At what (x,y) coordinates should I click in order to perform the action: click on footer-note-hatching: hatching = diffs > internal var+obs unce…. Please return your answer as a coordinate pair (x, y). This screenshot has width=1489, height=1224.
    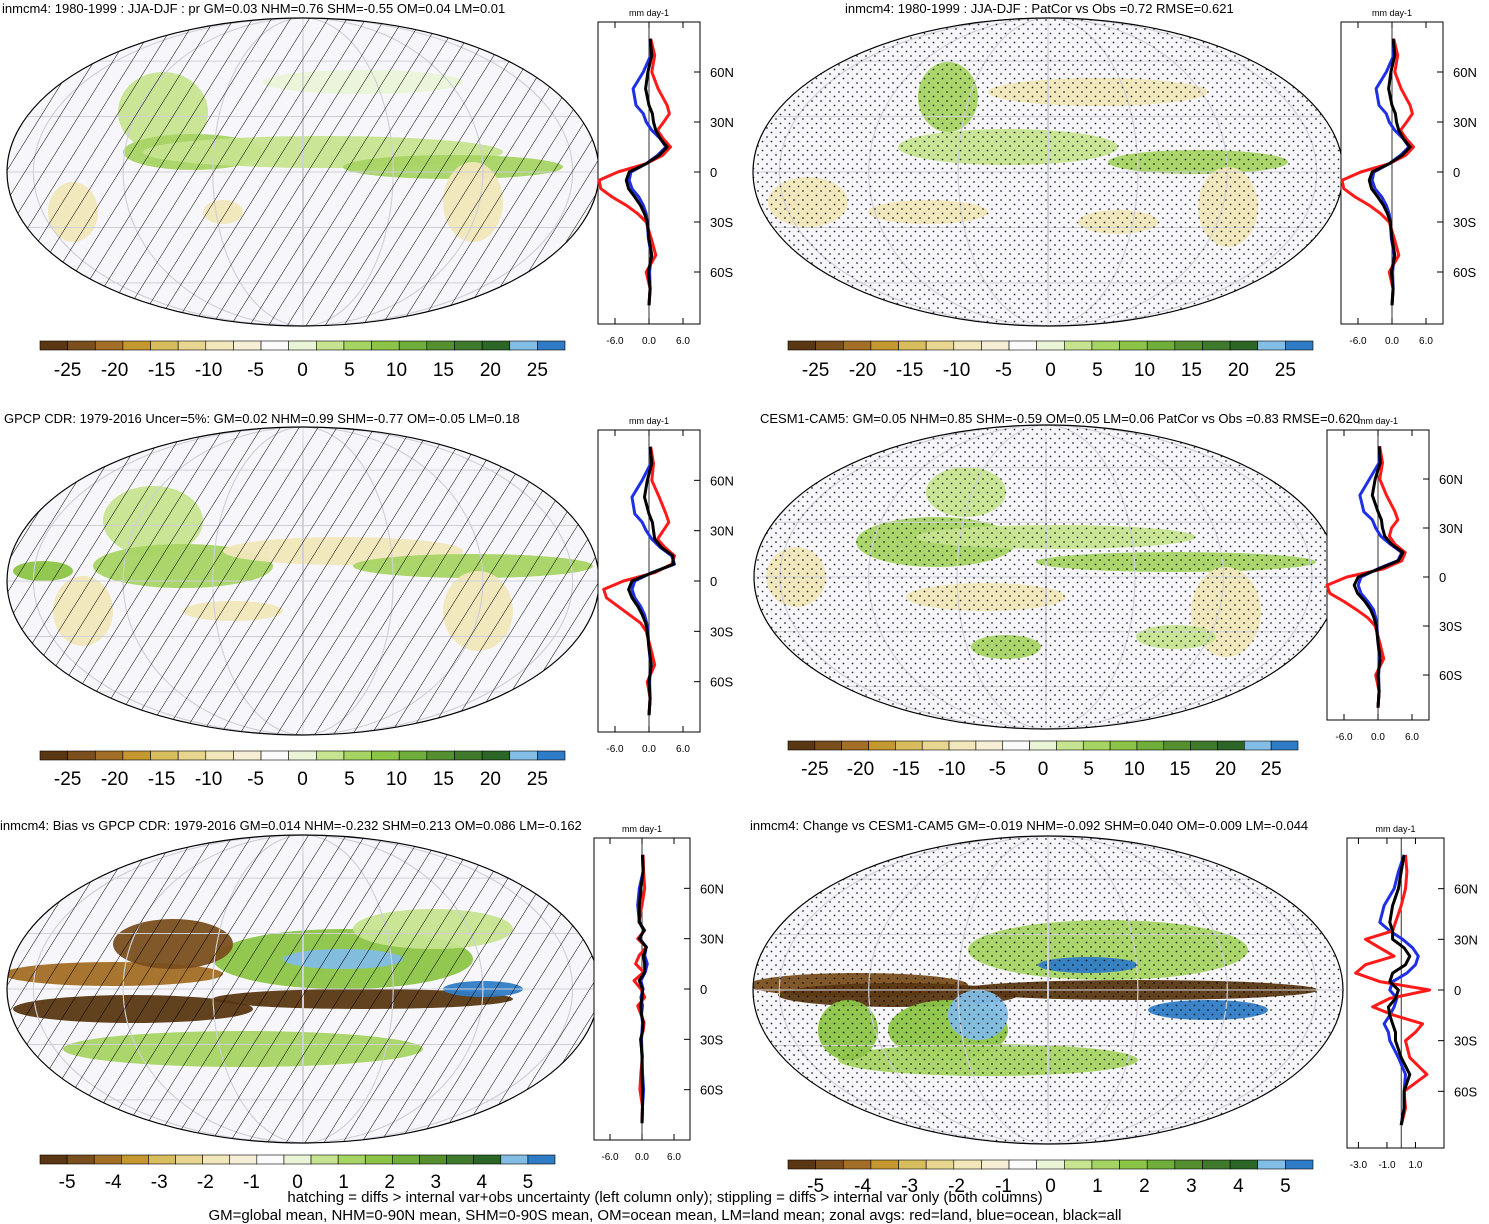
    Looking at the image, I should click on (665, 1197).